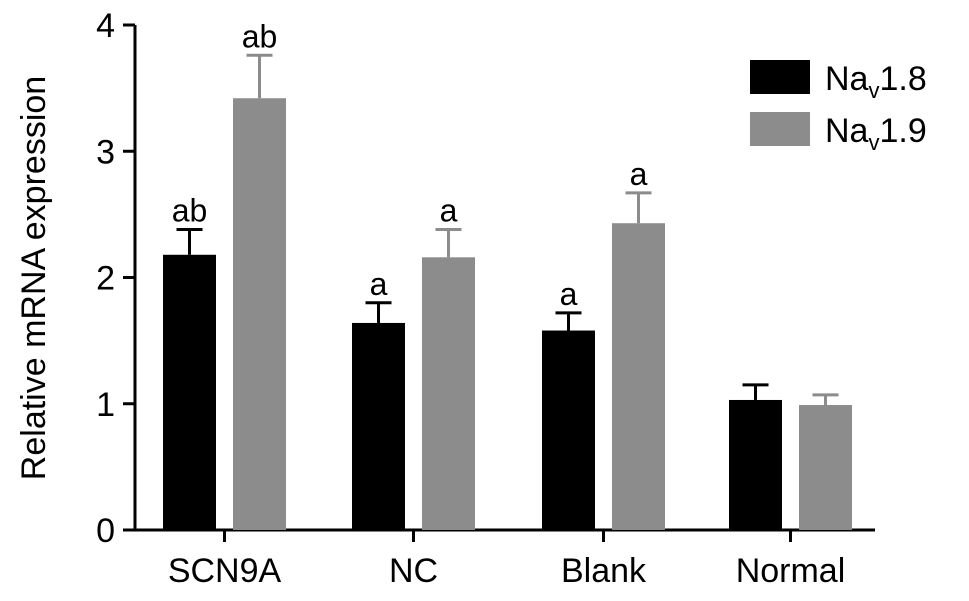 The width and height of the screenshot is (969, 601). What do you see at coordinates (105, 531) in the screenshot?
I see `y-tick-label: 0` at bounding box center [105, 531].